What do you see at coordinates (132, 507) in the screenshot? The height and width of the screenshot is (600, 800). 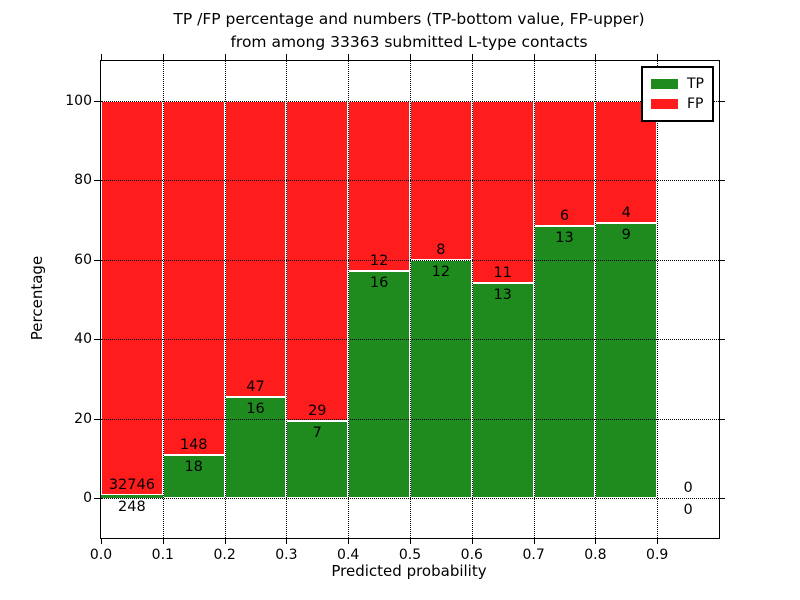 I see `tp-count-label: 248` at bounding box center [132, 507].